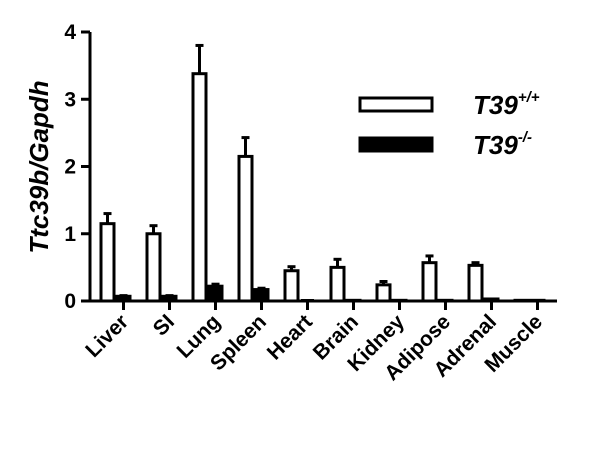 The height and width of the screenshot is (450, 600). What do you see at coordinates (429, 282) in the screenshot?
I see `bar-wildtype-adipose` at bounding box center [429, 282].